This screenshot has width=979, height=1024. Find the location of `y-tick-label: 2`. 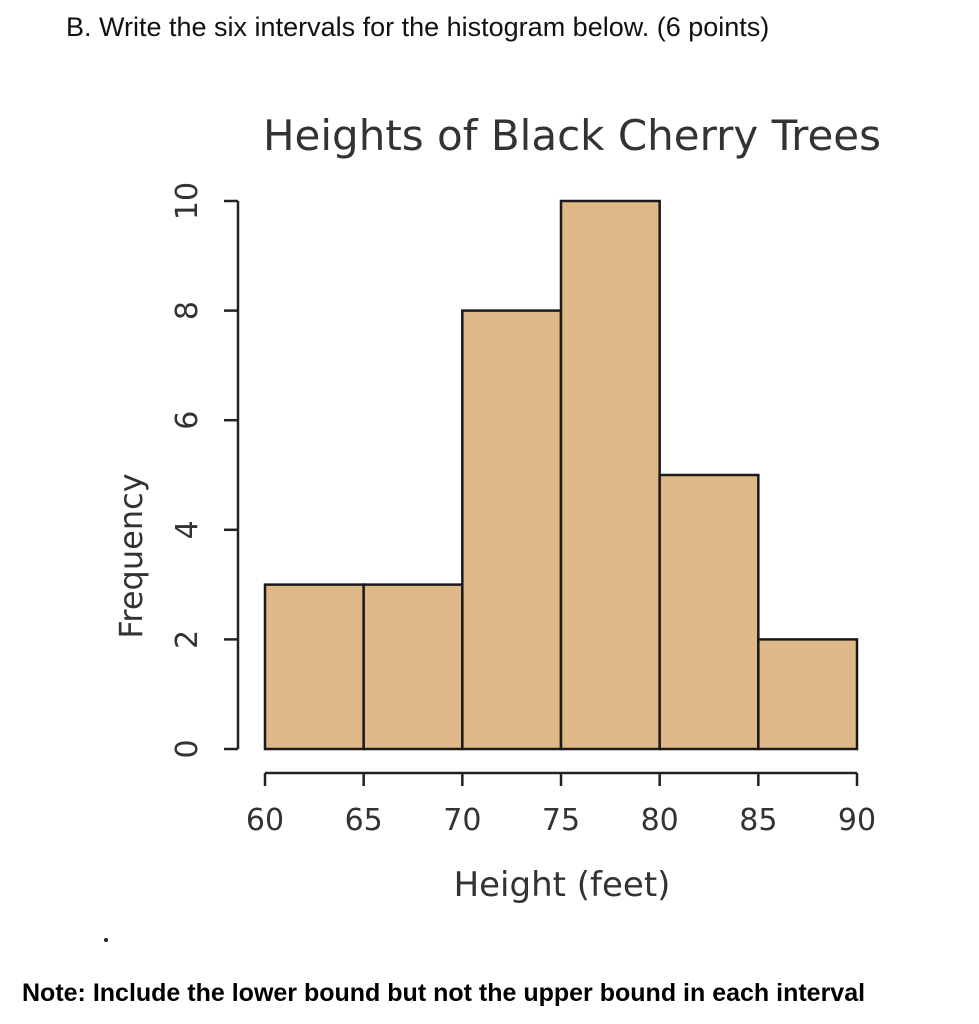

y-tick-label: 2 is located at coordinates (187, 639).